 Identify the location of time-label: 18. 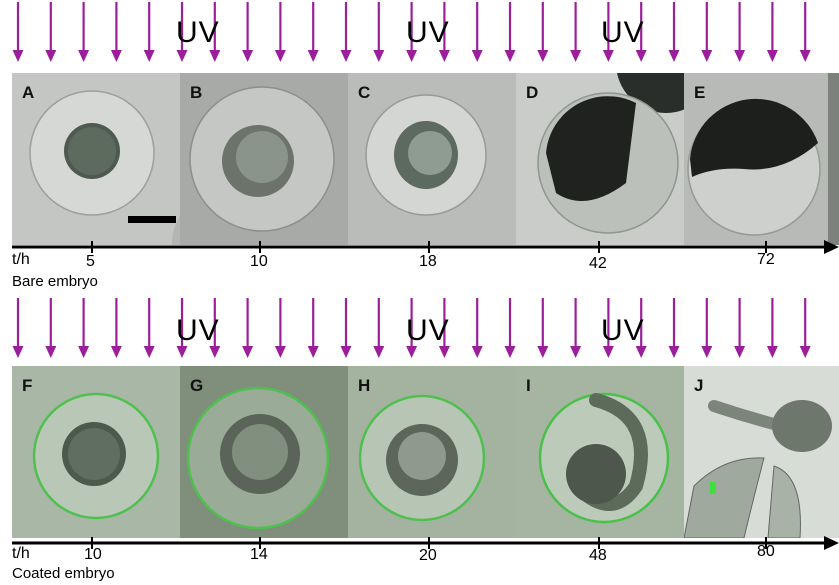
(428, 261).